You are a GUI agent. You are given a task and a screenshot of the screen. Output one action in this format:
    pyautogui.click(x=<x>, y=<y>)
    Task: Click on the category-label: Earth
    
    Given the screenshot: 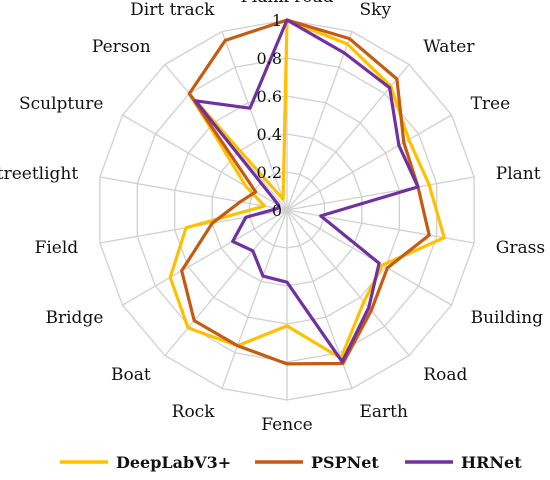 What is the action you would take?
    pyautogui.click(x=384, y=412)
    